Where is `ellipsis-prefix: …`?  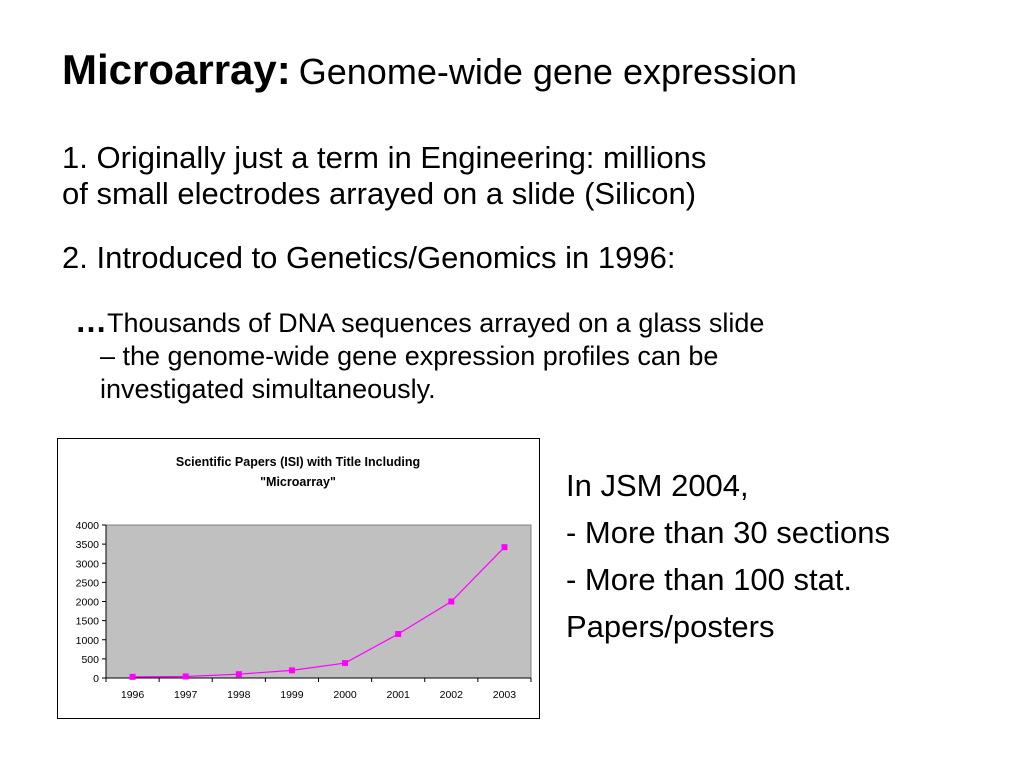 ellipsis-prefix: … is located at coordinates (91, 321).